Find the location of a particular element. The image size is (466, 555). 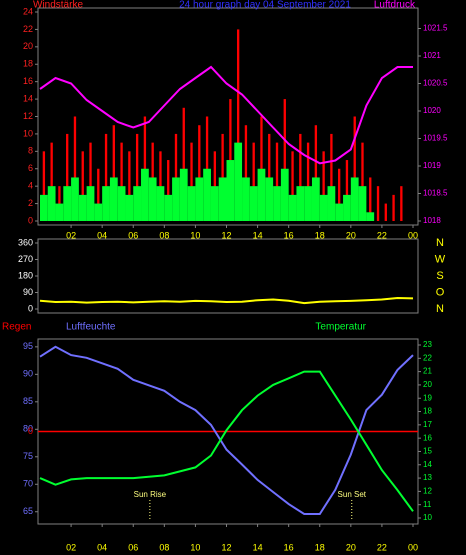

y2-tick-label: 19 is located at coordinates (427, 397).